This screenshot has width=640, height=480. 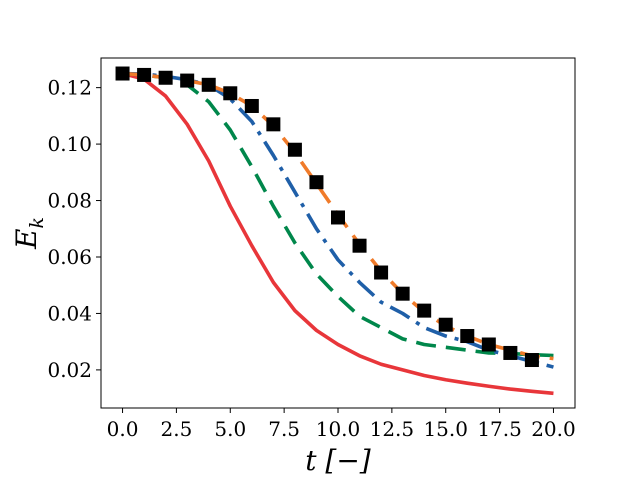 I want to click on x-tick-label: 17.5, so click(x=499, y=429).